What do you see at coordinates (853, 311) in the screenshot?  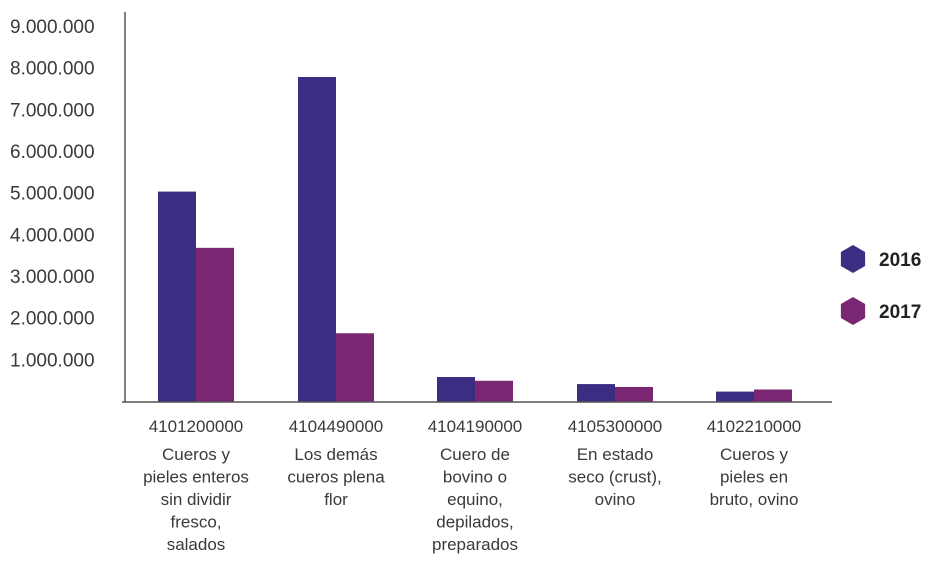 I see `legend-marker-2017` at bounding box center [853, 311].